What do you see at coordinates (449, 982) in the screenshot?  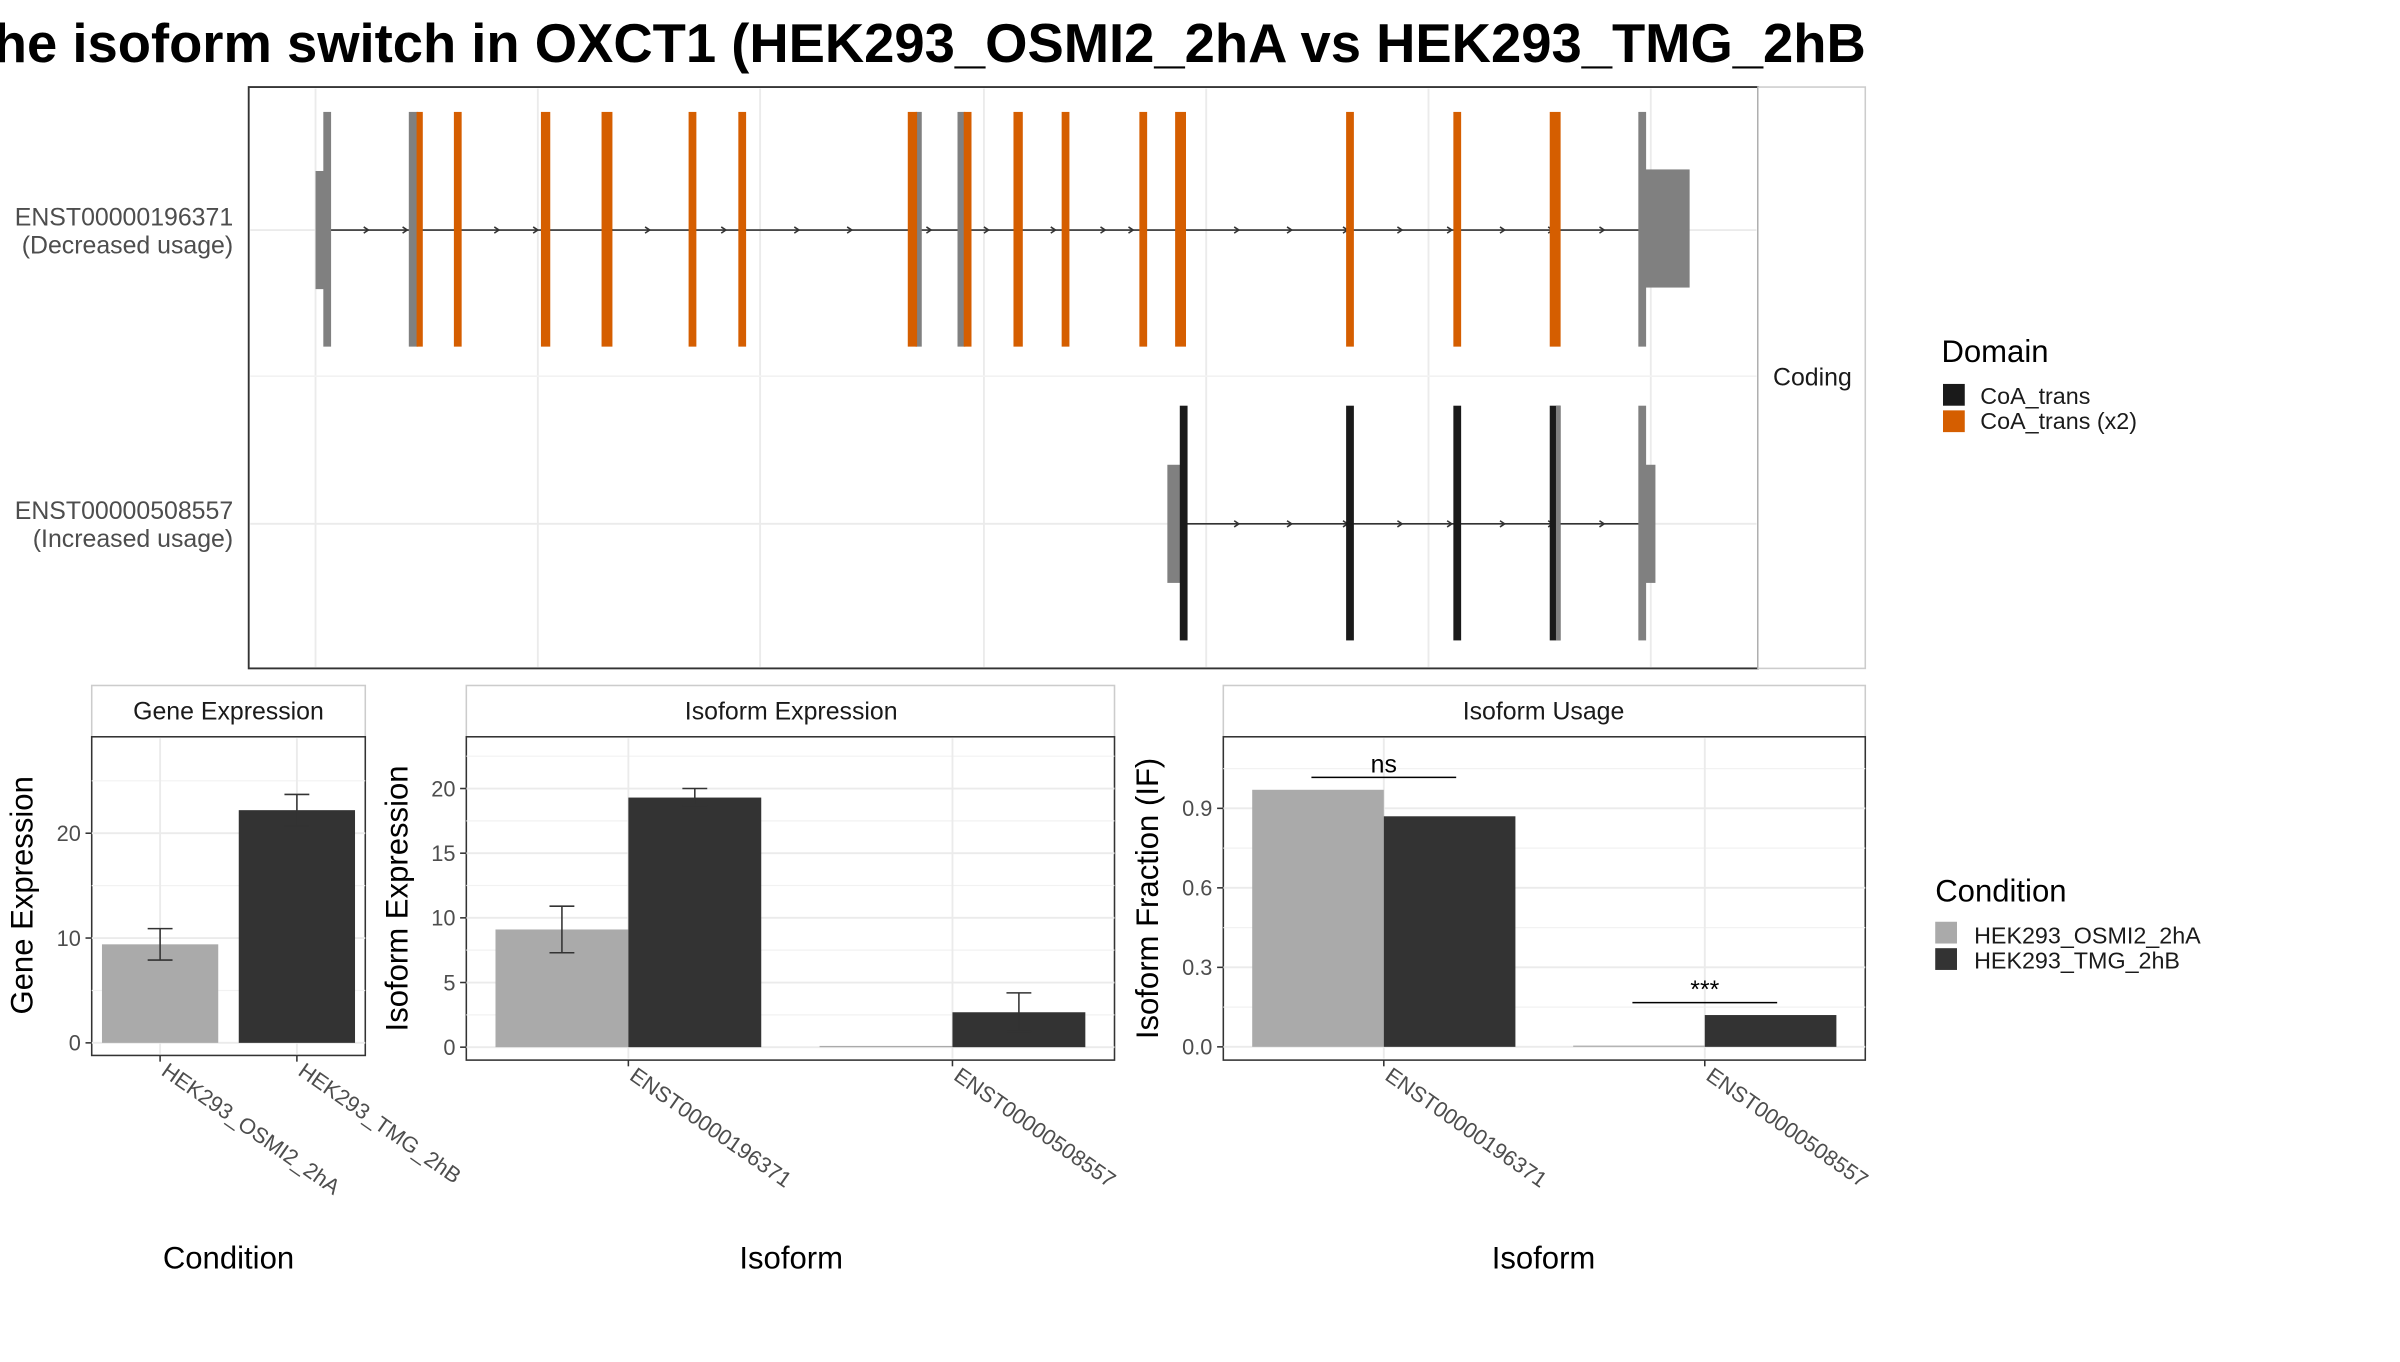 I see `y-tick-label: 5` at bounding box center [449, 982].